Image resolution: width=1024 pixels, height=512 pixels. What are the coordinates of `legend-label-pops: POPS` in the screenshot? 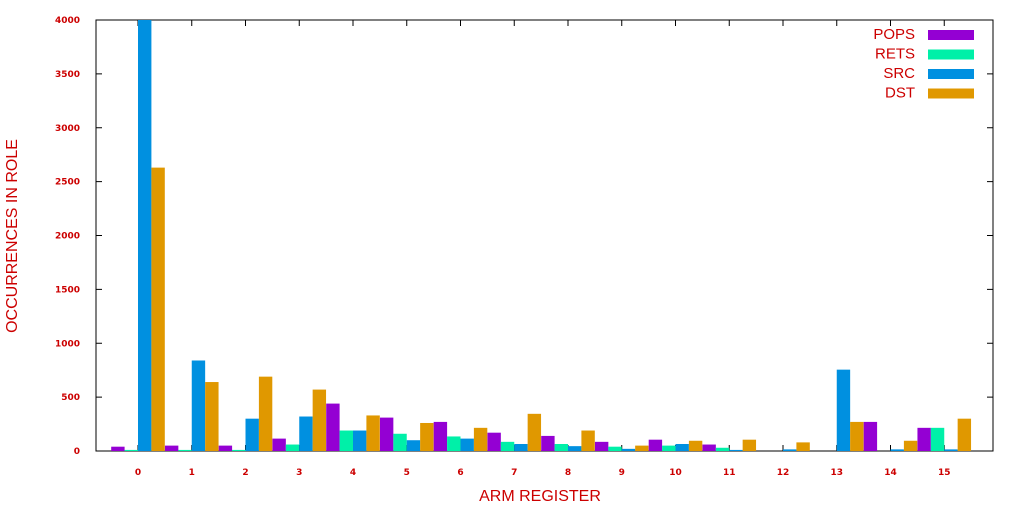 It's located at (894, 34).